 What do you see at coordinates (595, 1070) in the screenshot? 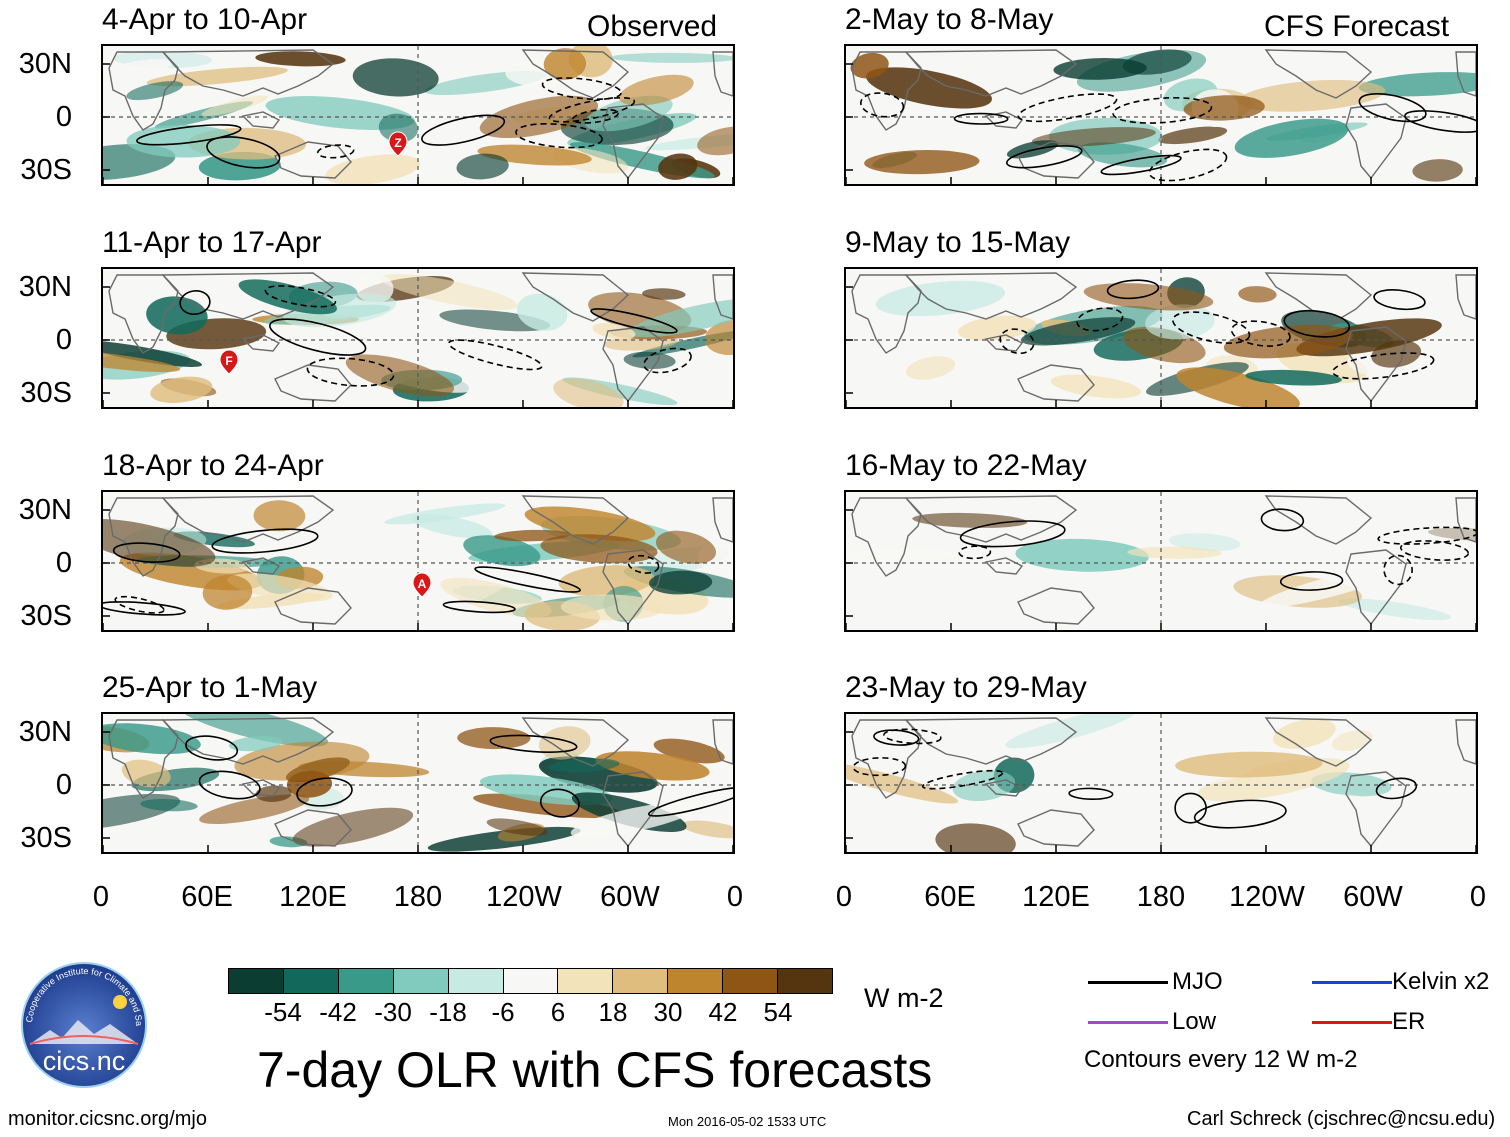
I see `main-title: 7-day OLR with CFS forecasts` at bounding box center [595, 1070].